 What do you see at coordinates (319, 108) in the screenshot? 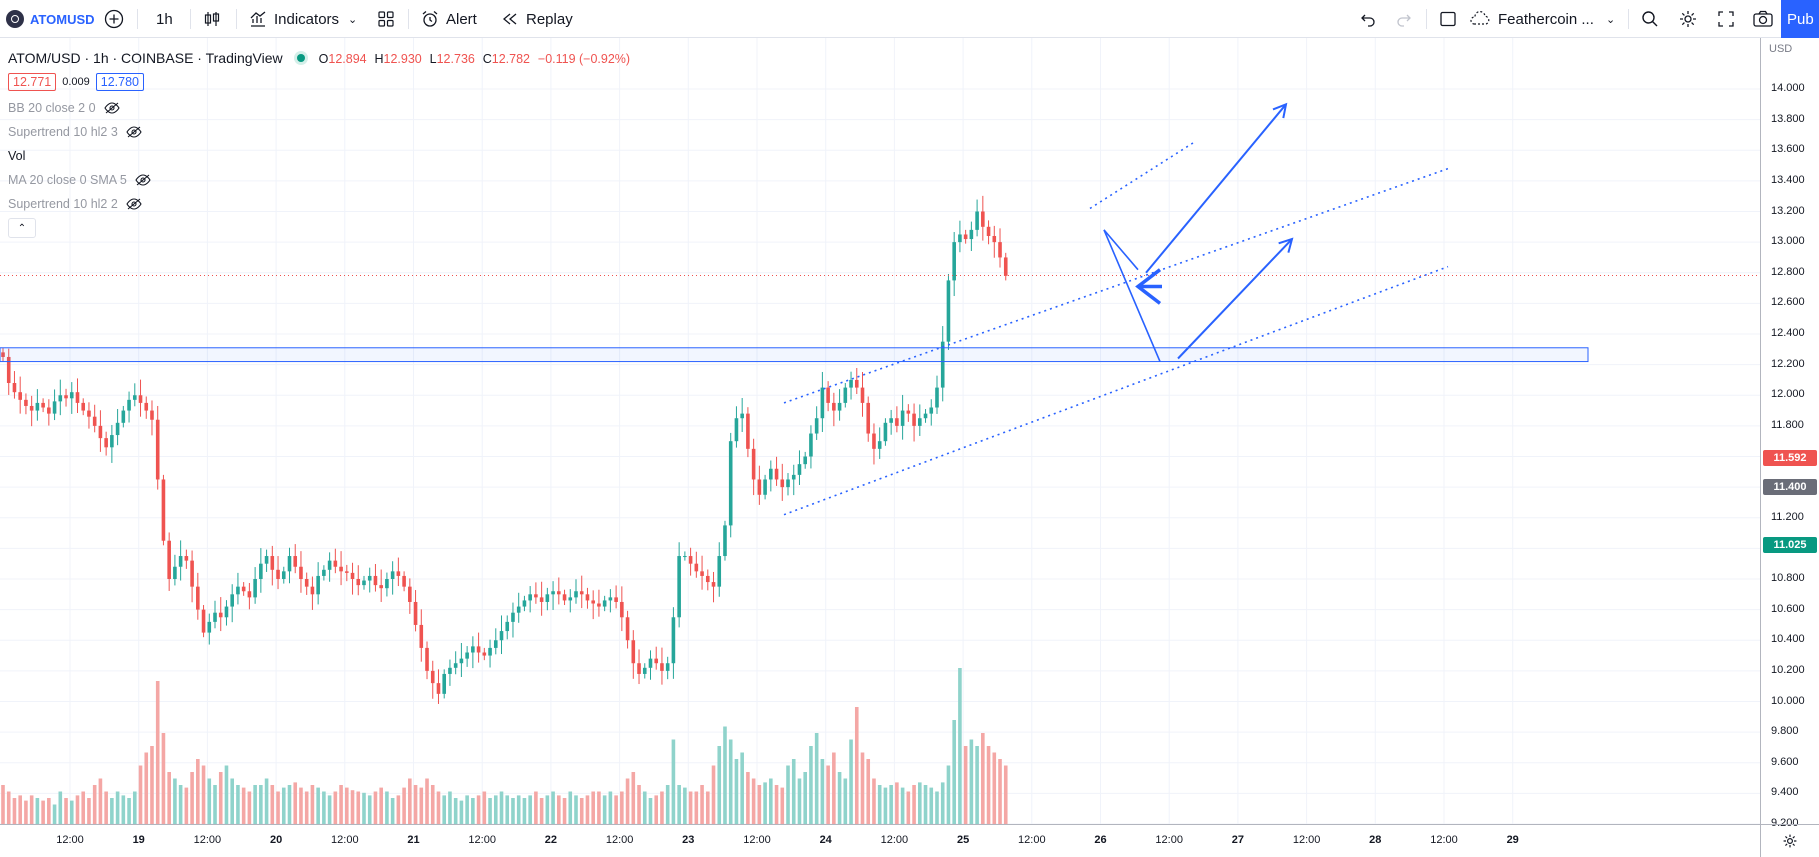
I see `indicator-bb: BB 20 close 2 0` at bounding box center [319, 108].